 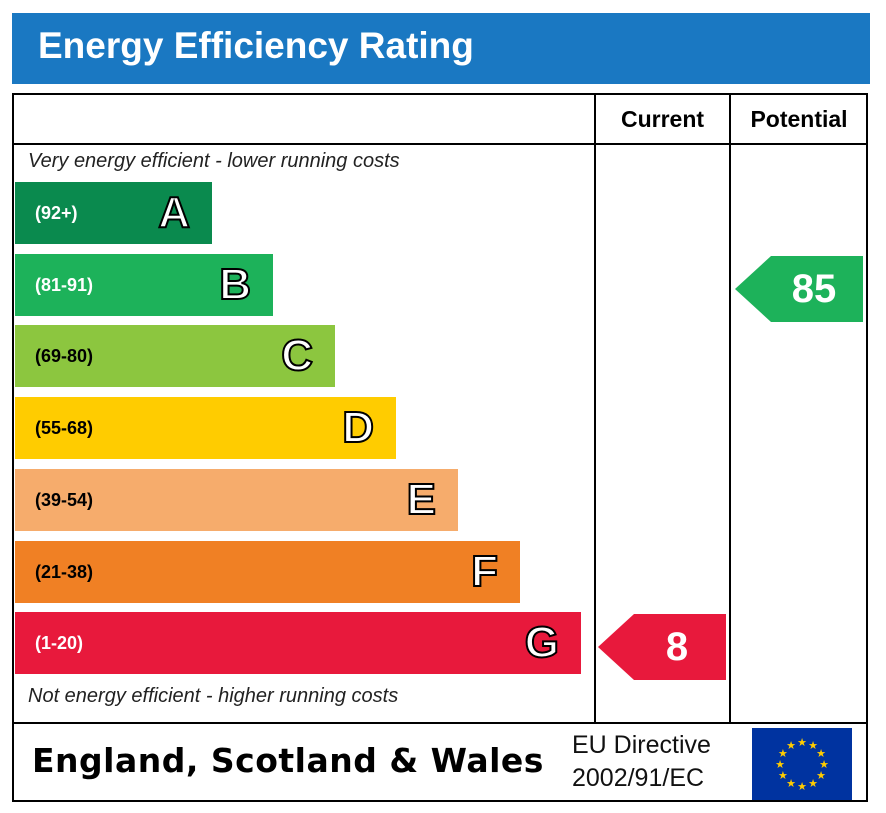 I want to click on band-range-label: (39-54), so click(x=64, y=500).